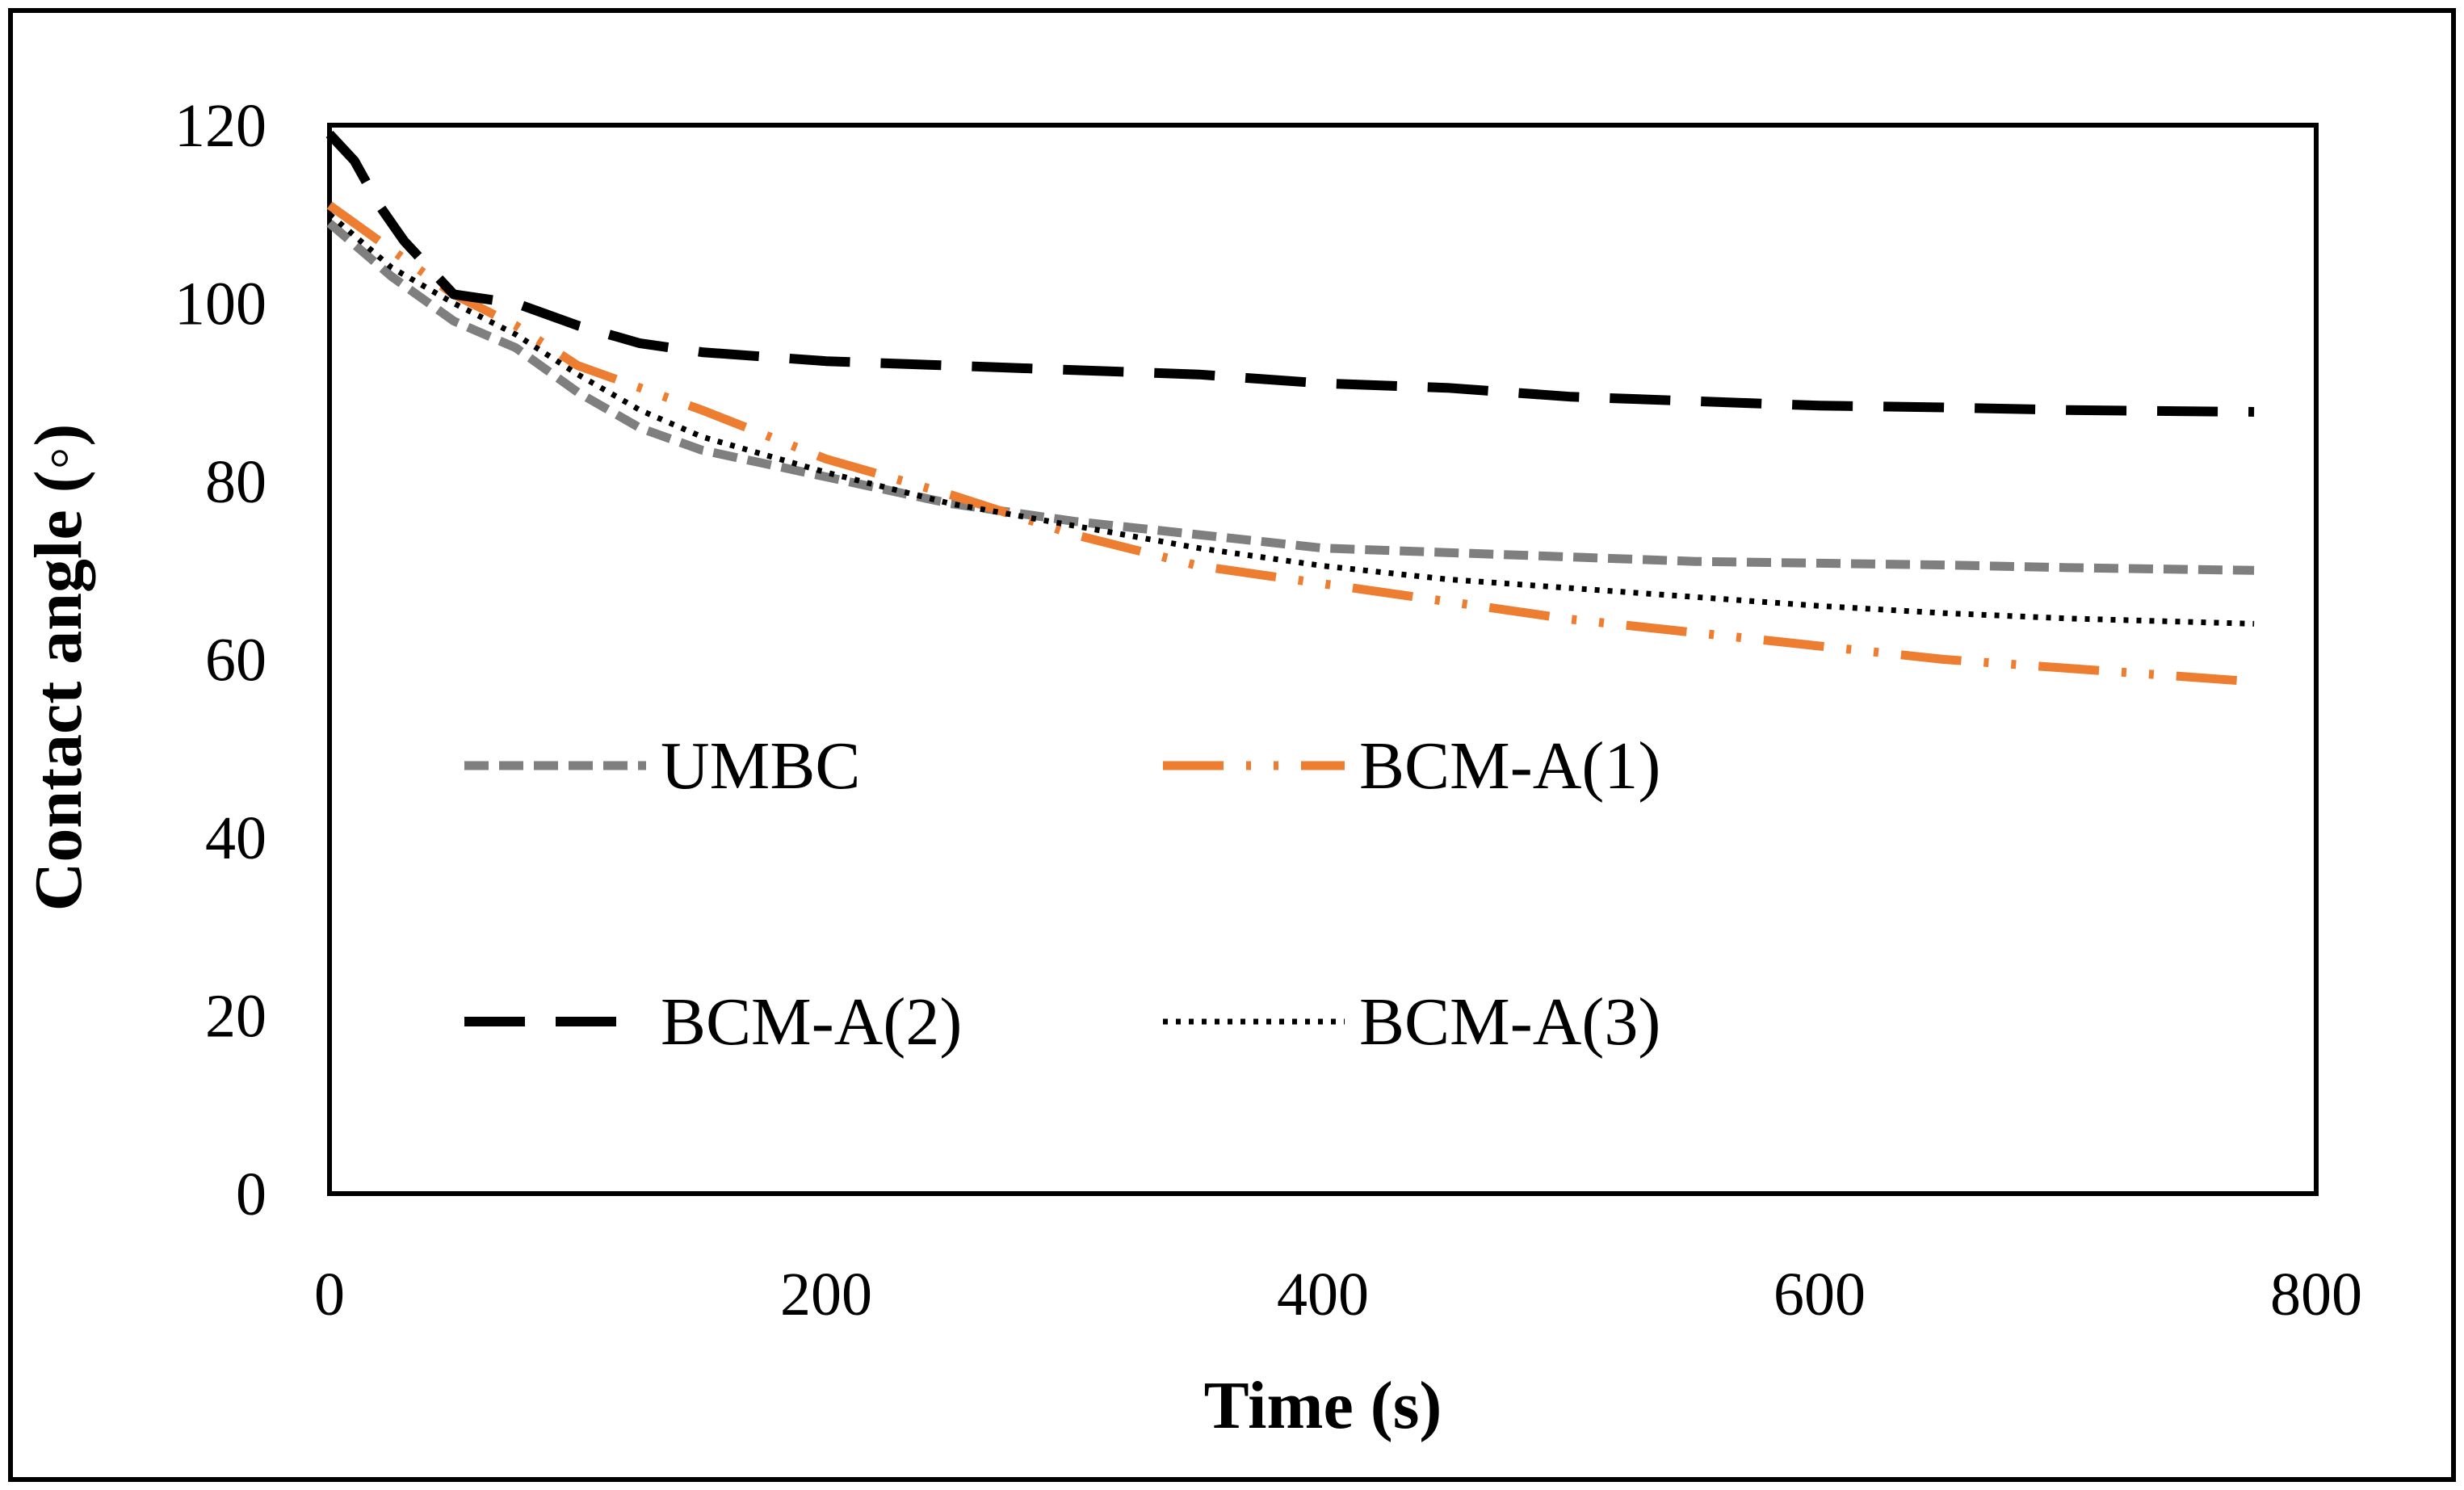 Image resolution: width=2464 pixels, height=1490 pixels. I want to click on legend-label: BCM-A(1), so click(1509, 766).